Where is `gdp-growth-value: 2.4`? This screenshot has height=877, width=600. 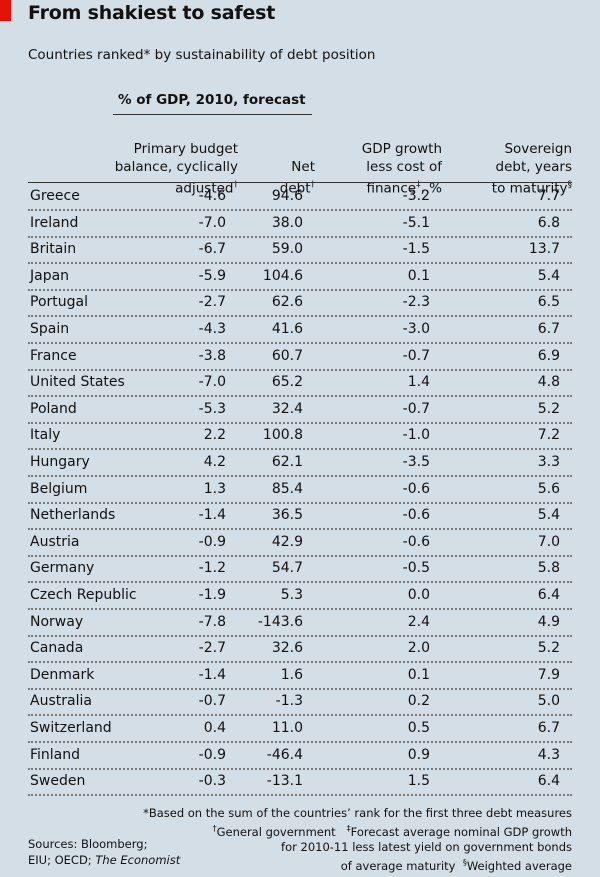
gdp-growth-value: 2.4 is located at coordinates (418, 621).